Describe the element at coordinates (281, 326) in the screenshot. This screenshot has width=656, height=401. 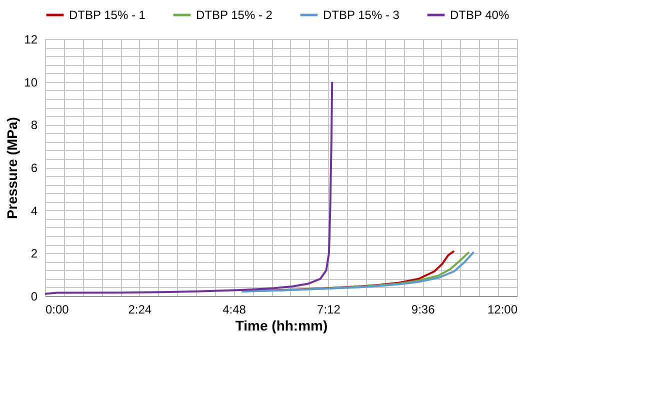
I see `x-axis-title: Time (hh:mm)` at that location.